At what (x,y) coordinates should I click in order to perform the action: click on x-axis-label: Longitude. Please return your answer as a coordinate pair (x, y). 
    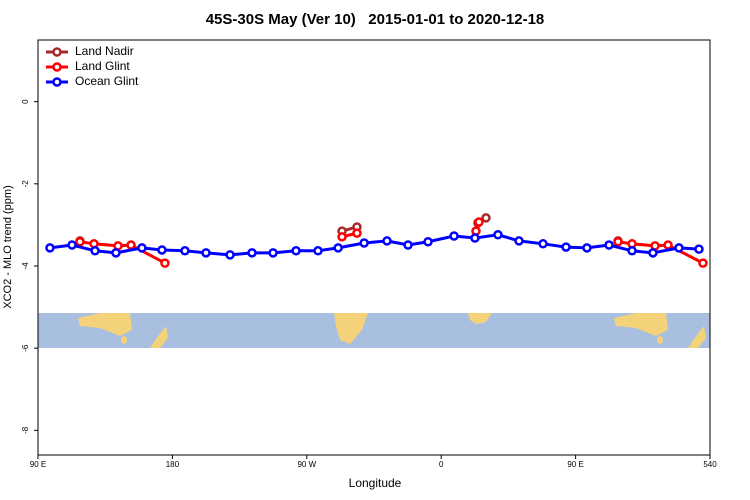
    Looking at the image, I should click on (375, 483).